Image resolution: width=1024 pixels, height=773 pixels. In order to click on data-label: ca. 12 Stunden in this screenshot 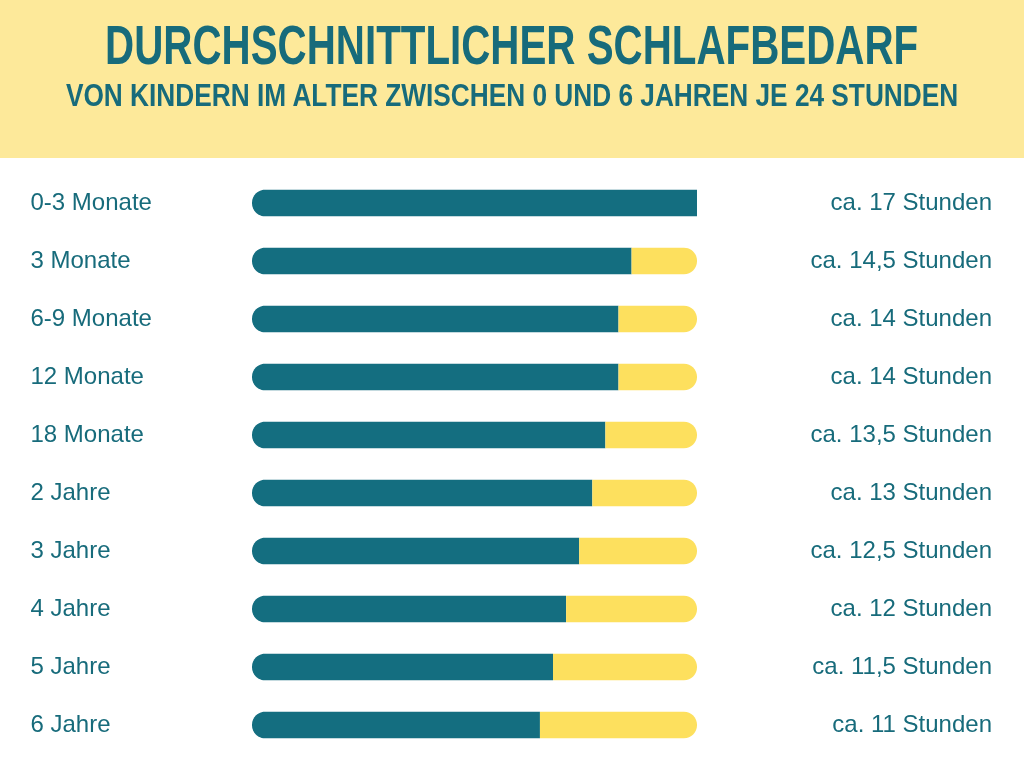, I will do `click(911, 607)`.